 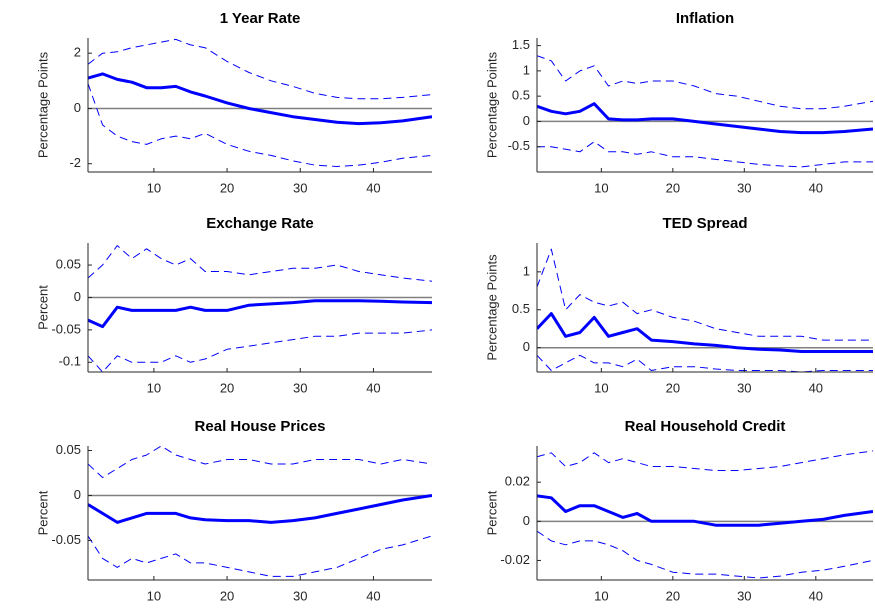 What do you see at coordinates (77, 52) in the screenshot?
I see `y-tick-label: 2` at bounding box center [77, 52].